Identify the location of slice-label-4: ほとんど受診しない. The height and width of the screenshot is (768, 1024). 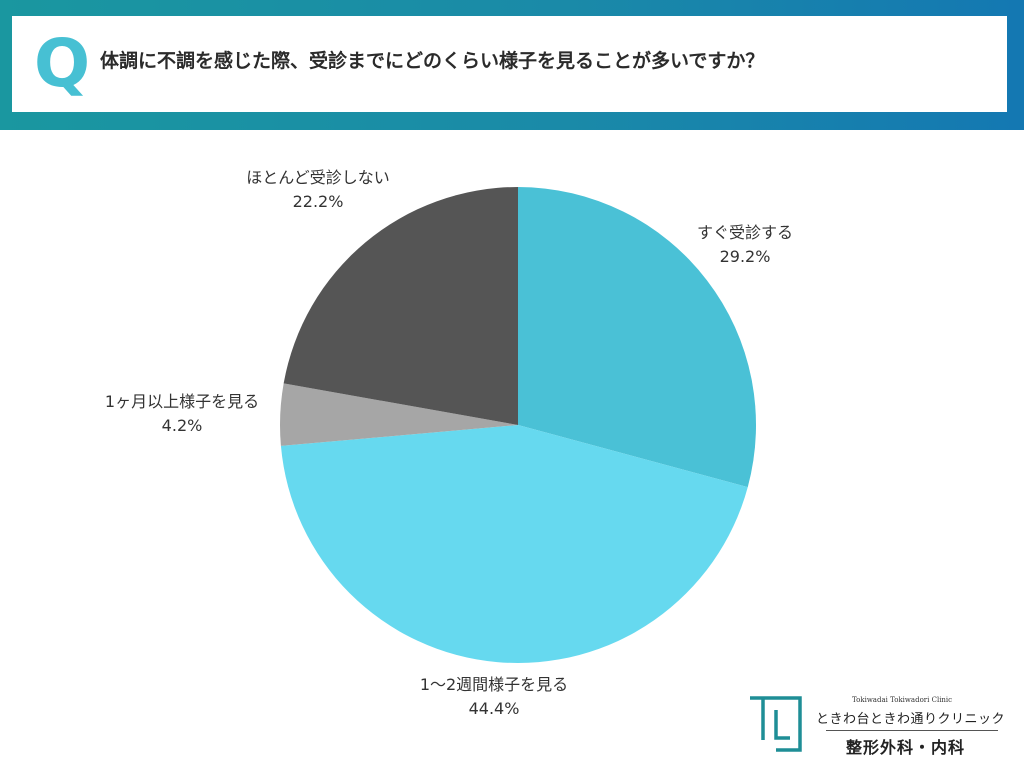
(318, 177).